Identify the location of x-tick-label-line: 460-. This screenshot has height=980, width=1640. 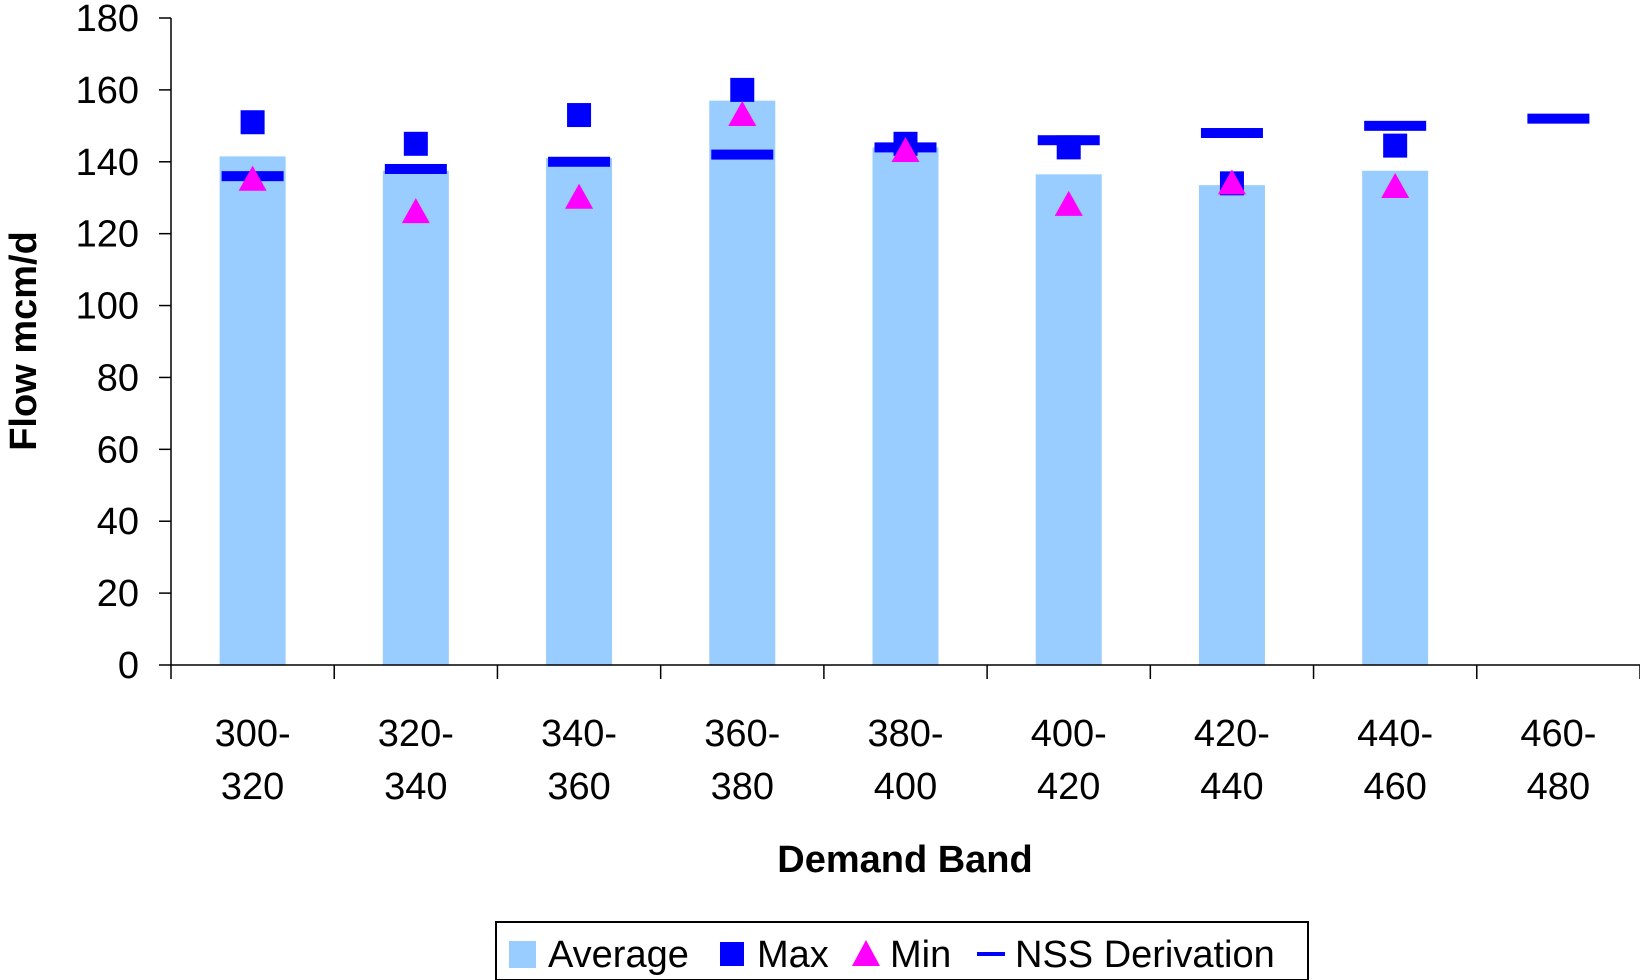
(1558, 734).